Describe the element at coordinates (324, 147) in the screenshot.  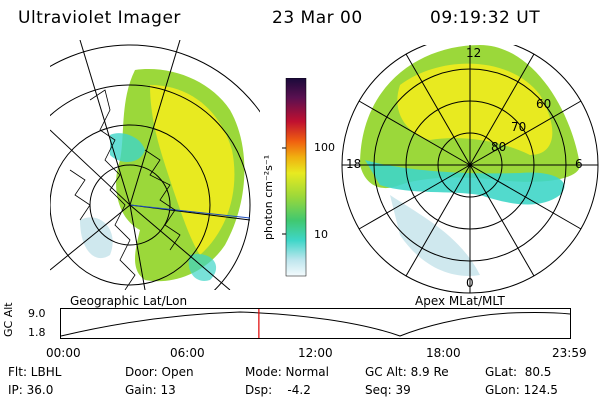
I see `colorbar-tick-100: 100` at that location.